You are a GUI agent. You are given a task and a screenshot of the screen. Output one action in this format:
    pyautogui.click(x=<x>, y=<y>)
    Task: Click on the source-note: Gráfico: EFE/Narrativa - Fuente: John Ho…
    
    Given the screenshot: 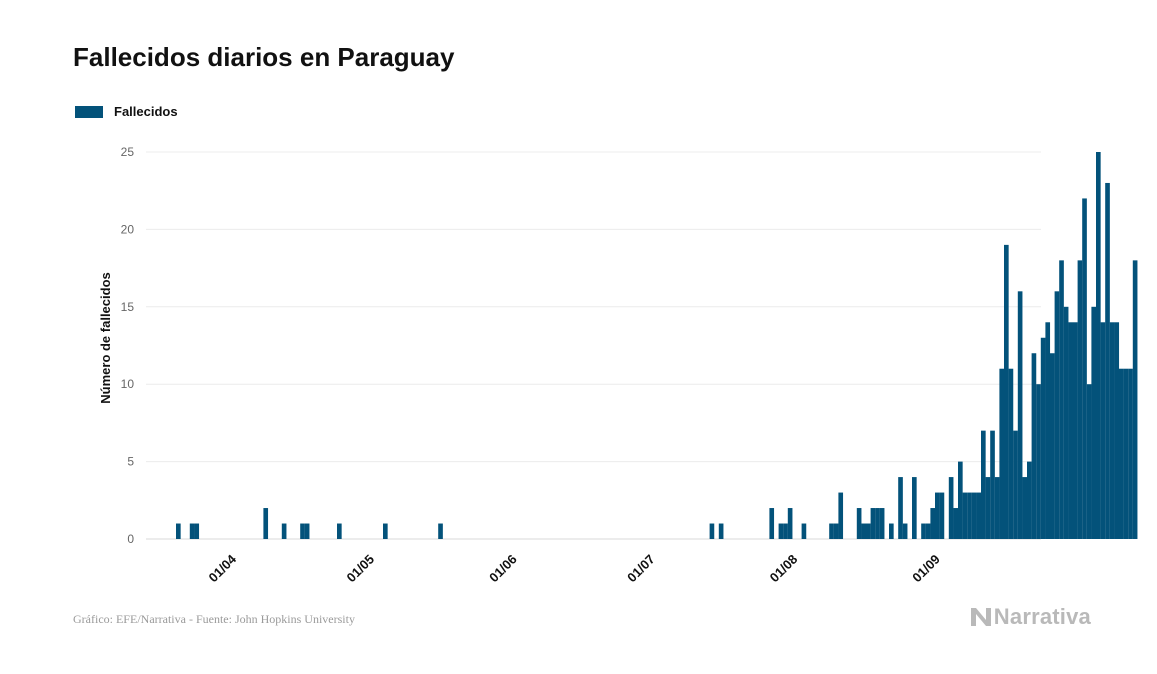 What is the action you would take?
    pyautogui.click(x=214, y=619)
    